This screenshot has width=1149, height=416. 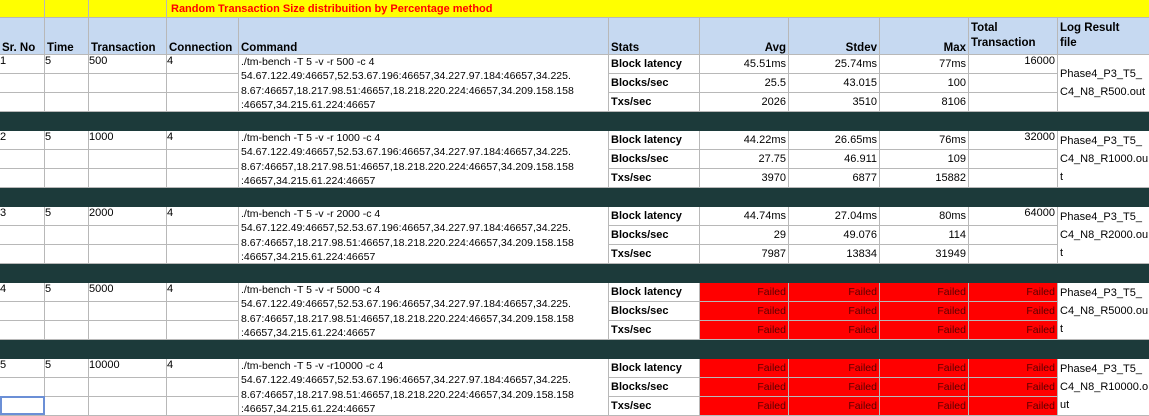 I want to click on cell-srno: 4, so click(x=22, y=292).